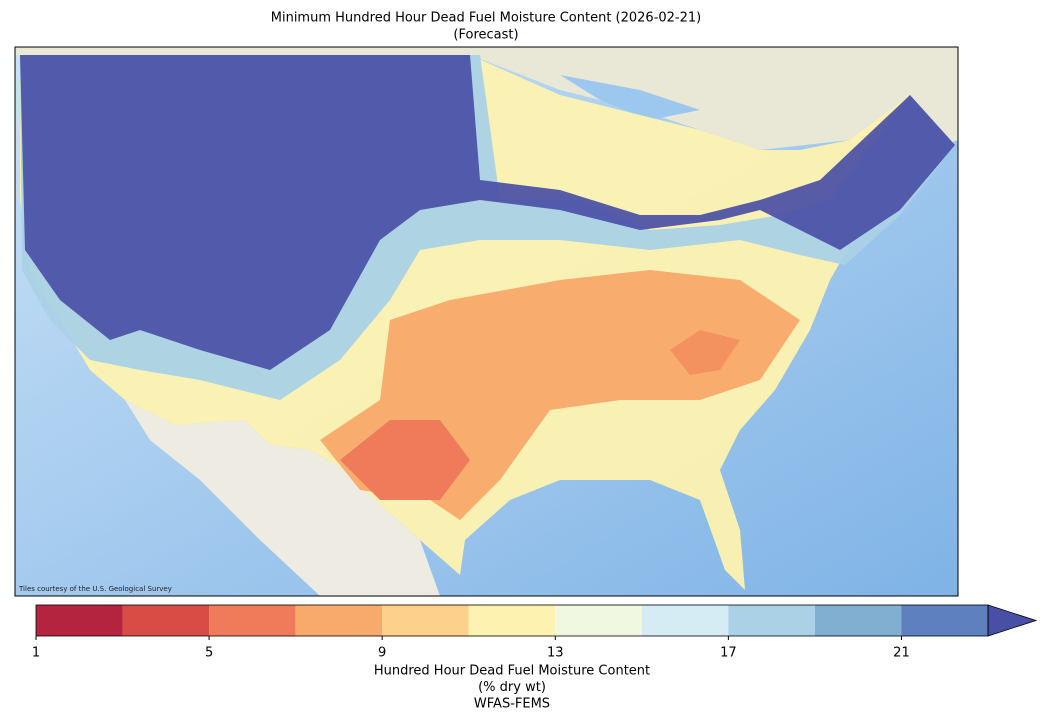 This screenshot has height=721, width=1046. What do you see at coordinates (36, 653) in the screenshot?
I see `colorbar-tick-label: 1` at bounding box center [36, 653].